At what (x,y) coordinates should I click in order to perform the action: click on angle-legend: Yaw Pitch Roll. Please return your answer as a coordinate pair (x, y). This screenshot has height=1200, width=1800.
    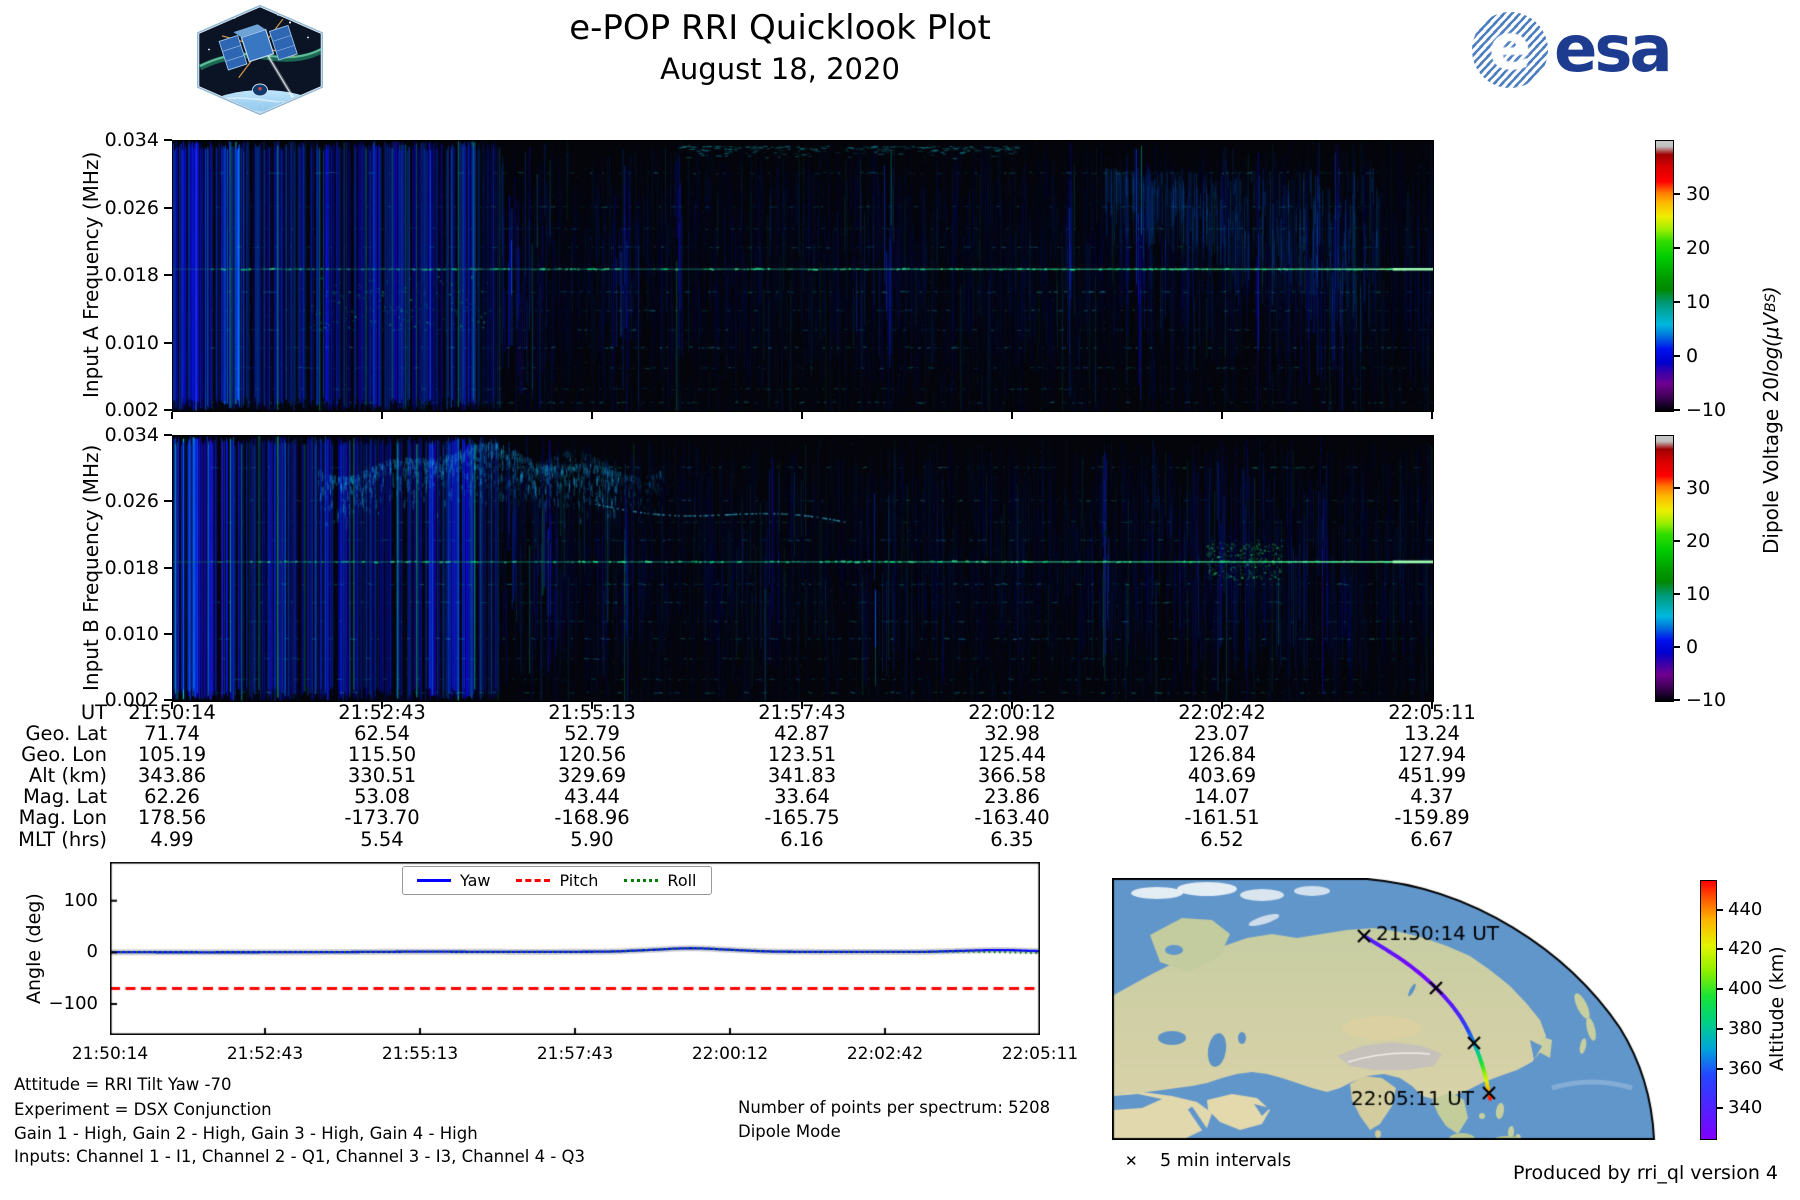
    Looking at the image, I should click on (557, 880).